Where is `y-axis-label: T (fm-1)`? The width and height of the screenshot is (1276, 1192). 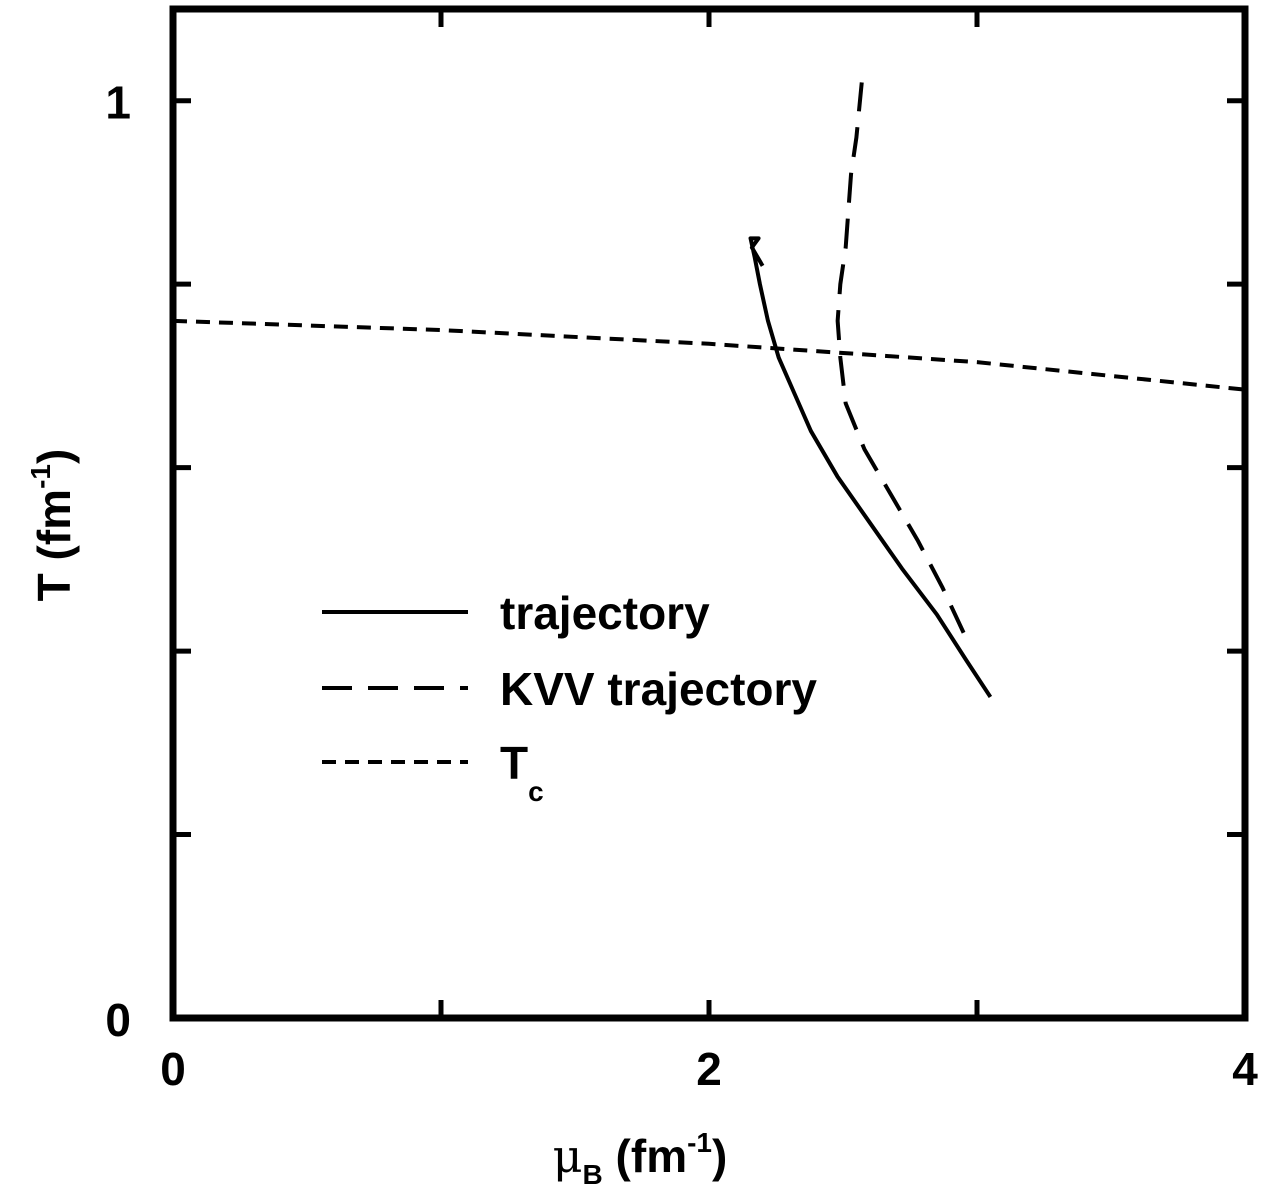 y-axis-label: T (fm-1) is located at coordinates (52, 525).